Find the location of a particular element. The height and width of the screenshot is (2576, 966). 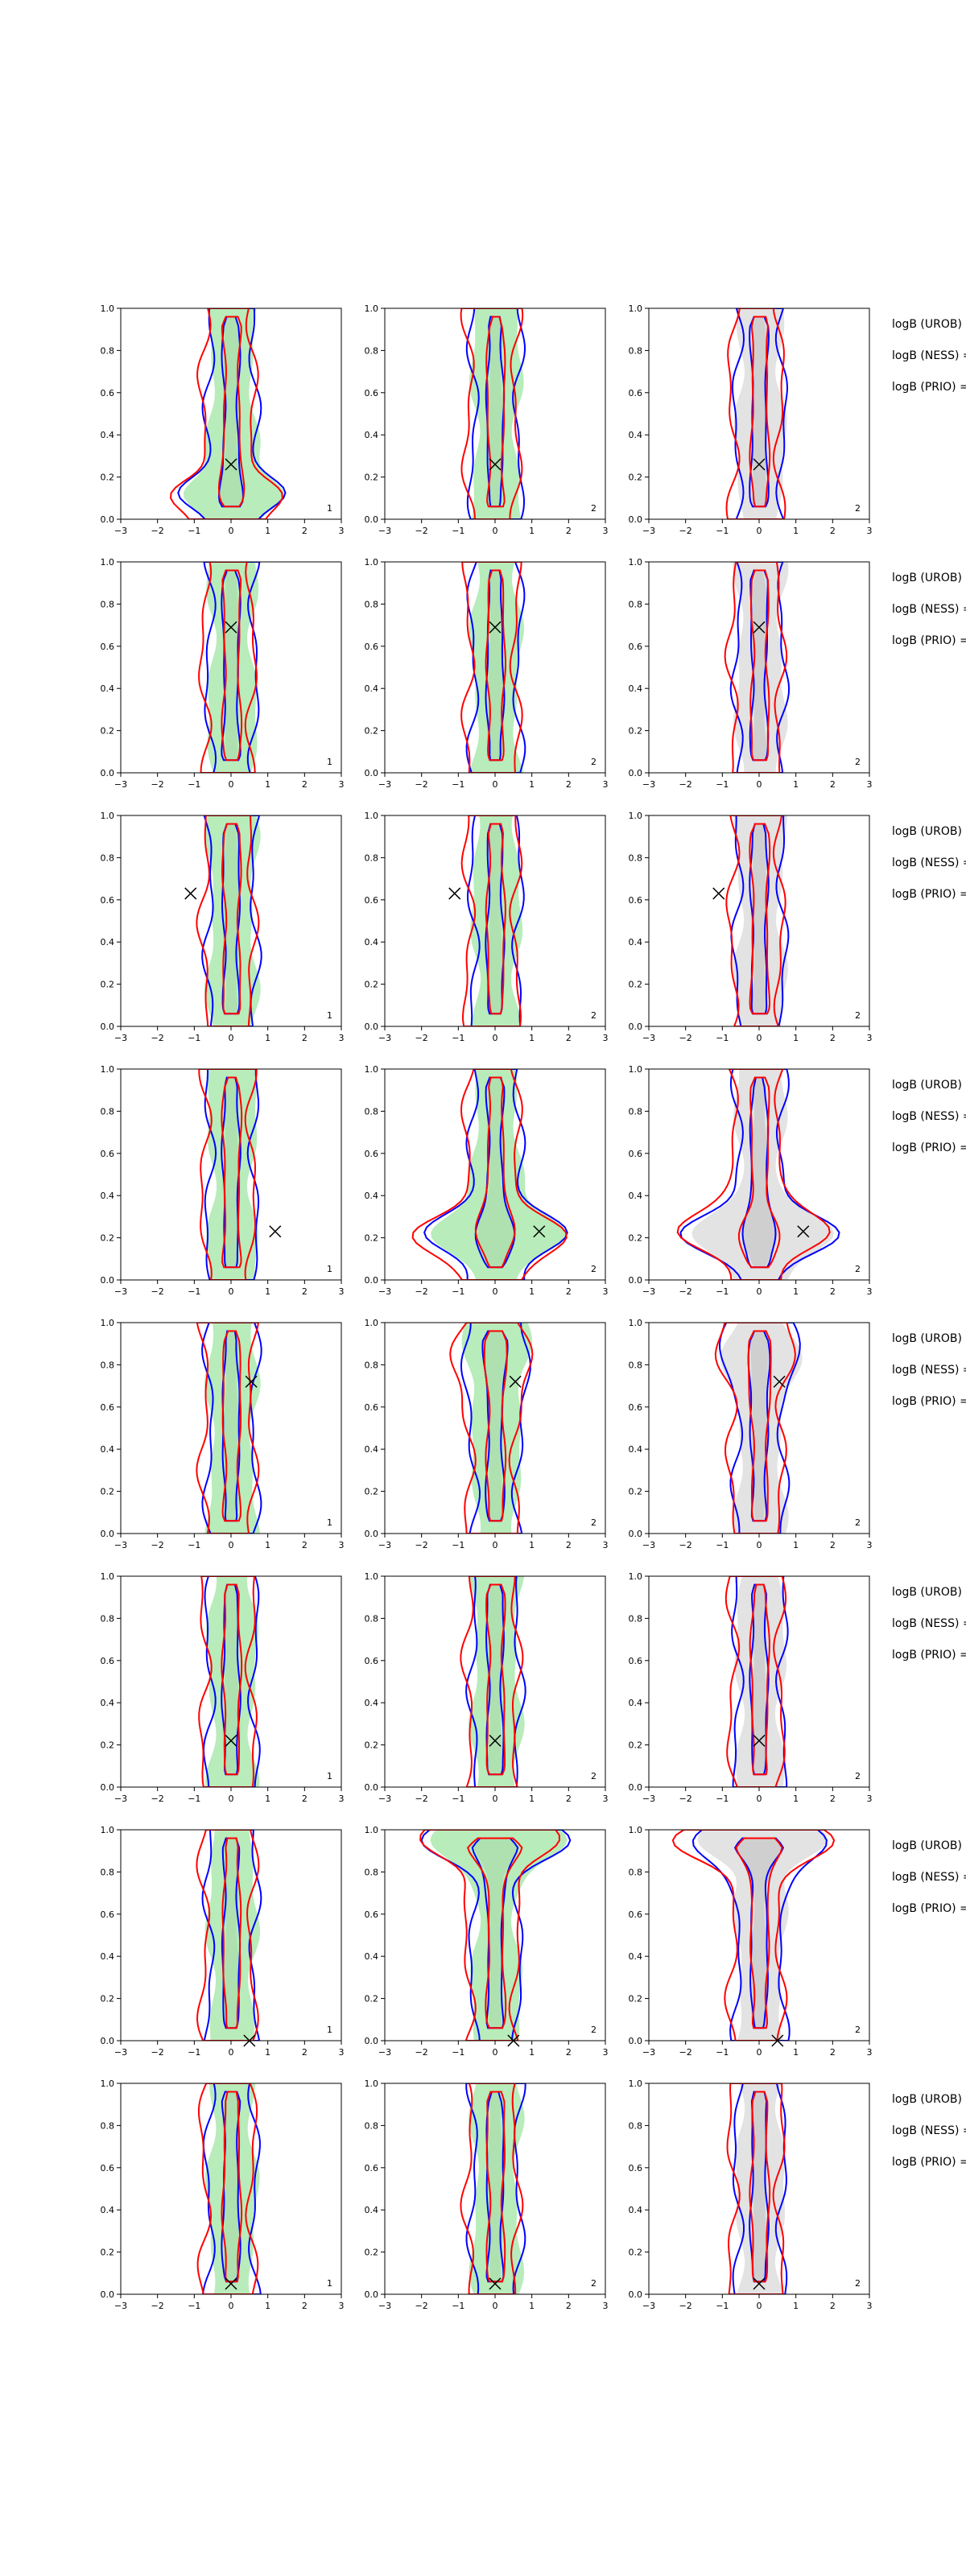

panel-r5-c2: −3 −2 −1 0 1 2 3 0.0 0.2 0.4 0.6 0.8 1.0 2 is located at coordinates (487, 1434).